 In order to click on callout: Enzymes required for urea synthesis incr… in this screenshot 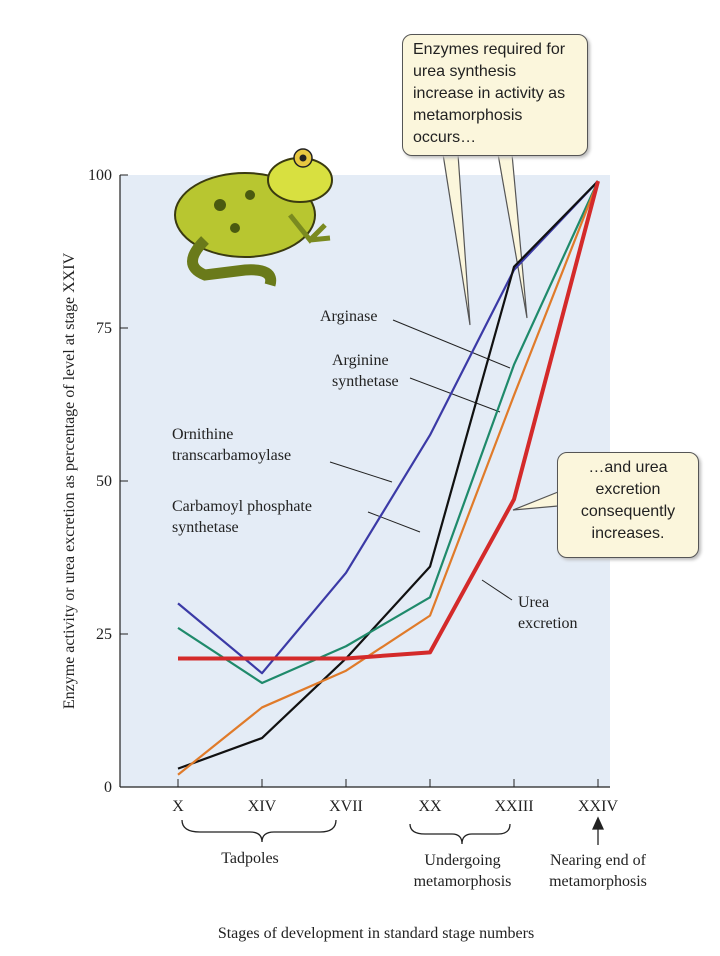, I will do `click(495, 95)`.